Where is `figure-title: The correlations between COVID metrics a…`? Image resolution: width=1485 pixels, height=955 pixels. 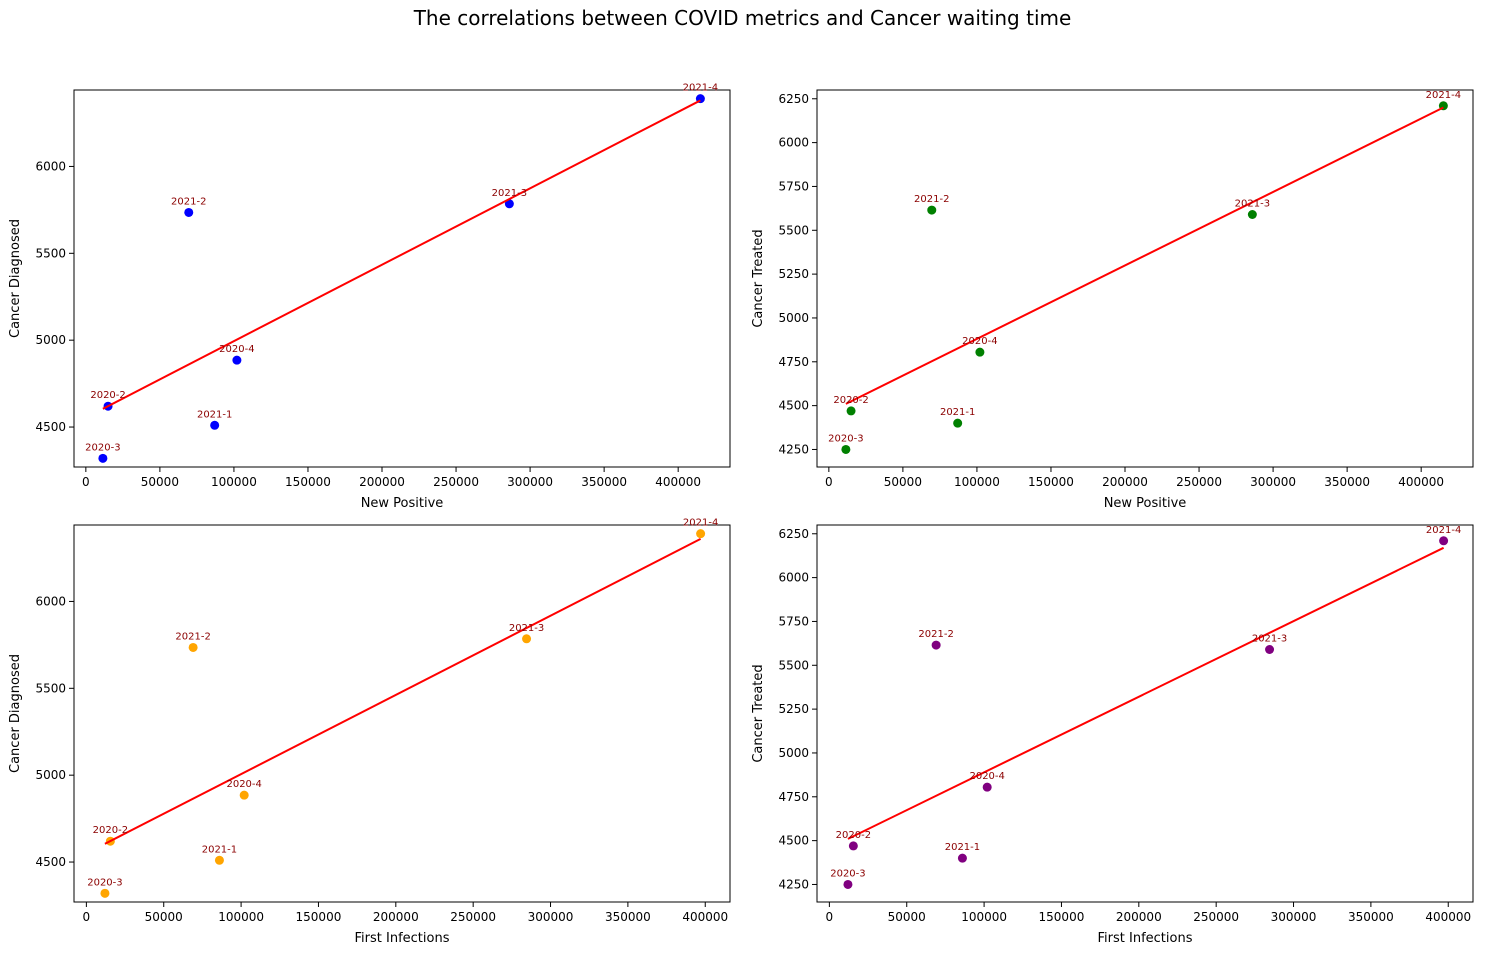
figure-title: The correlations between COVID metrics a… is located at coordinates (742, 18).